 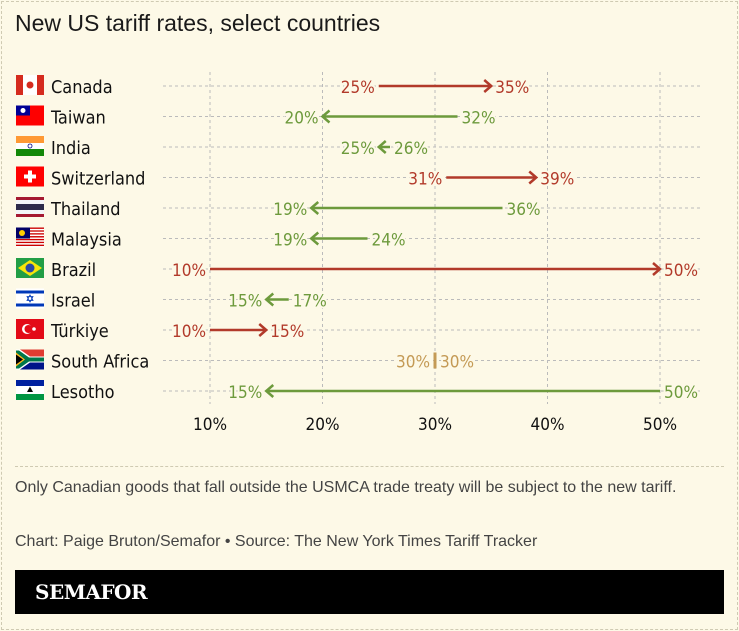 I want to click on divider, so click(x=369, y=466).